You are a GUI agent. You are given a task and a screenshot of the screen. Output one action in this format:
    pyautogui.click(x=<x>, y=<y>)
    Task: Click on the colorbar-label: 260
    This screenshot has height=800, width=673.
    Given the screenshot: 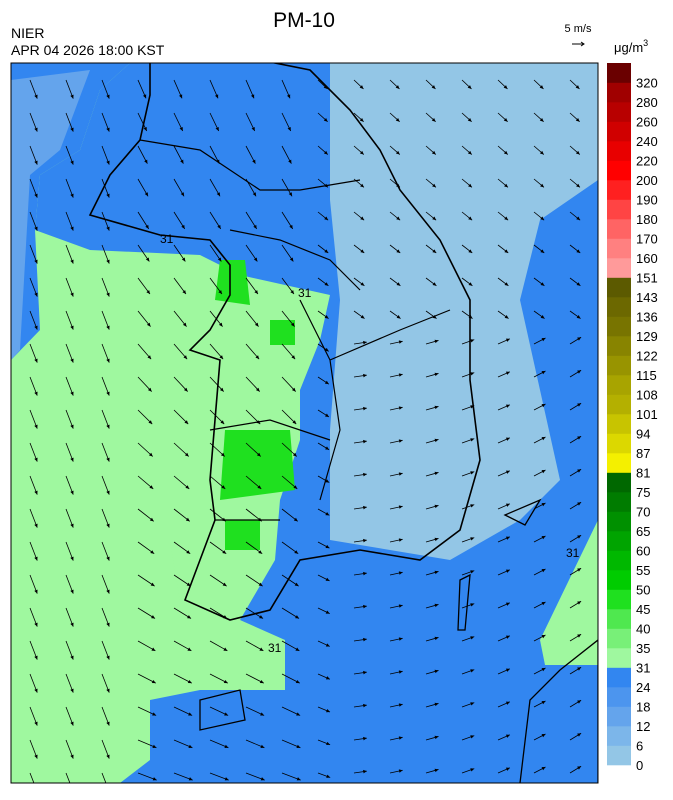 What is the action you would take?
    pyautogui.click(x=647, y=122)
    